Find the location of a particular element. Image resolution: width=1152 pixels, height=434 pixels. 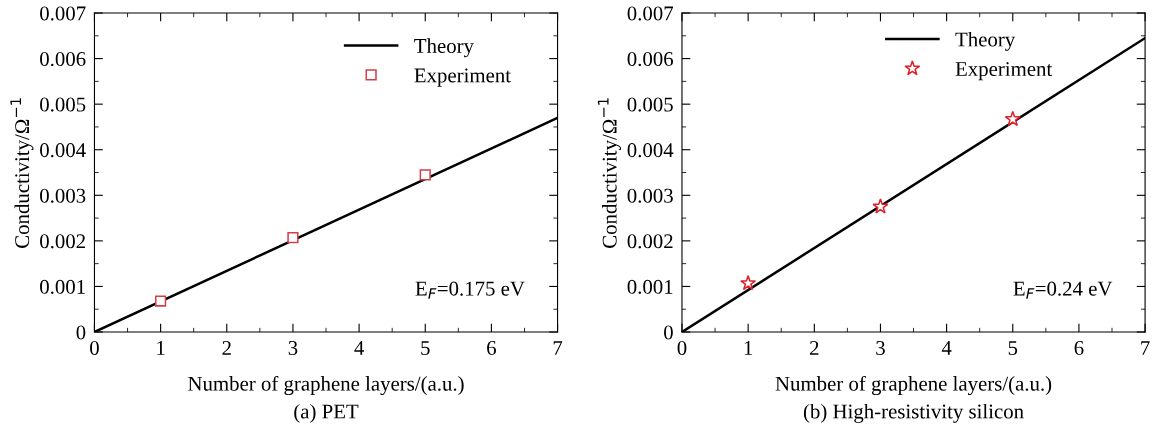

text: (b) High-resistivity silicon is located at coordinates (913, 413).